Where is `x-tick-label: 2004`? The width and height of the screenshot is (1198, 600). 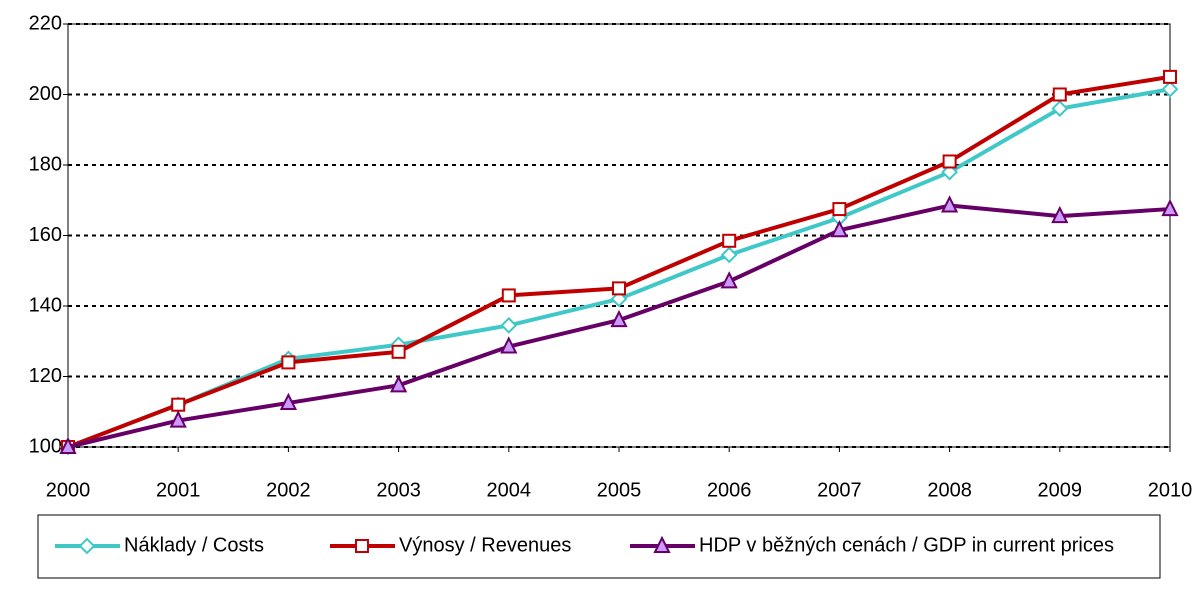 x-tick-label: 2004 is located at coordinates (509, 490).